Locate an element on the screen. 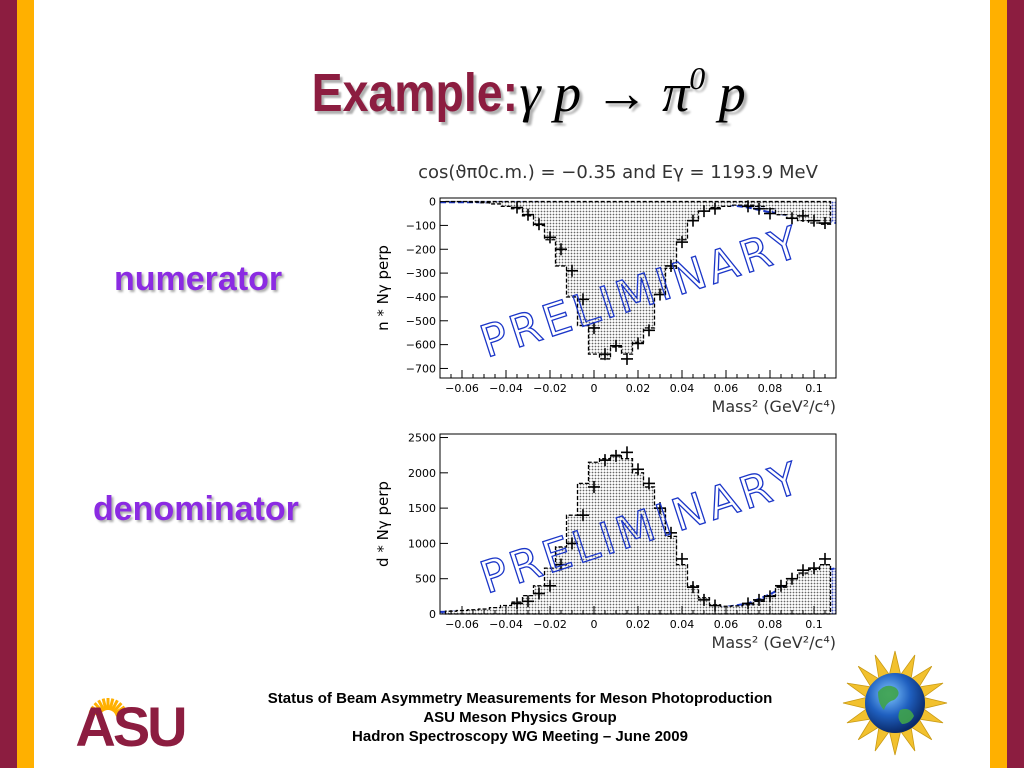 This screenshot has width=1024, height=768. y-tick-label: −400 is located at coordinates (421, 297).